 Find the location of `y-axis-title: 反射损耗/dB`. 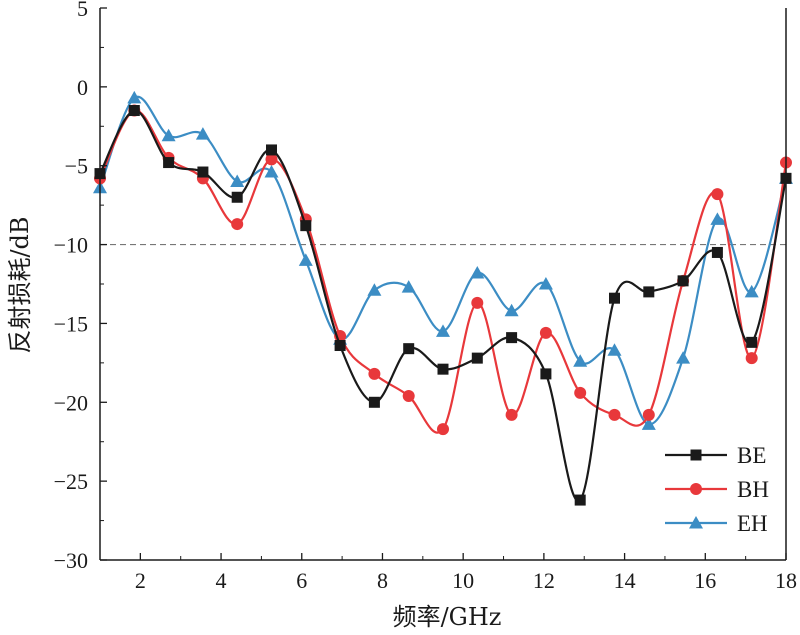

y-axis-title: 反射损耗/dB is located at coordinates (20, 284).